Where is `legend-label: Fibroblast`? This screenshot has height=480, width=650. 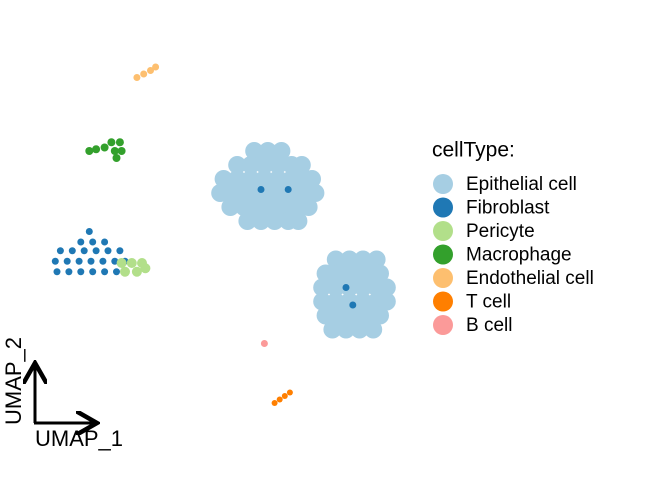 legend-label: Fibroblast is located at coordinates (508, 208).